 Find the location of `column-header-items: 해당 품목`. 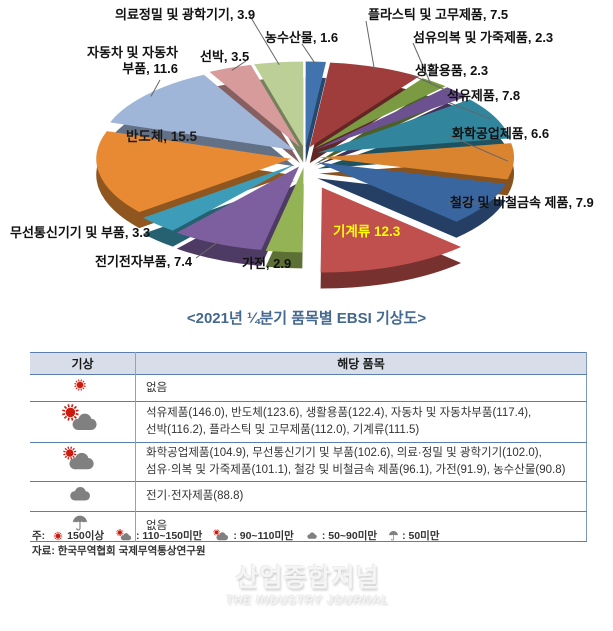

column-header-items: 해당 품목 is located at coordinates (361, 364).